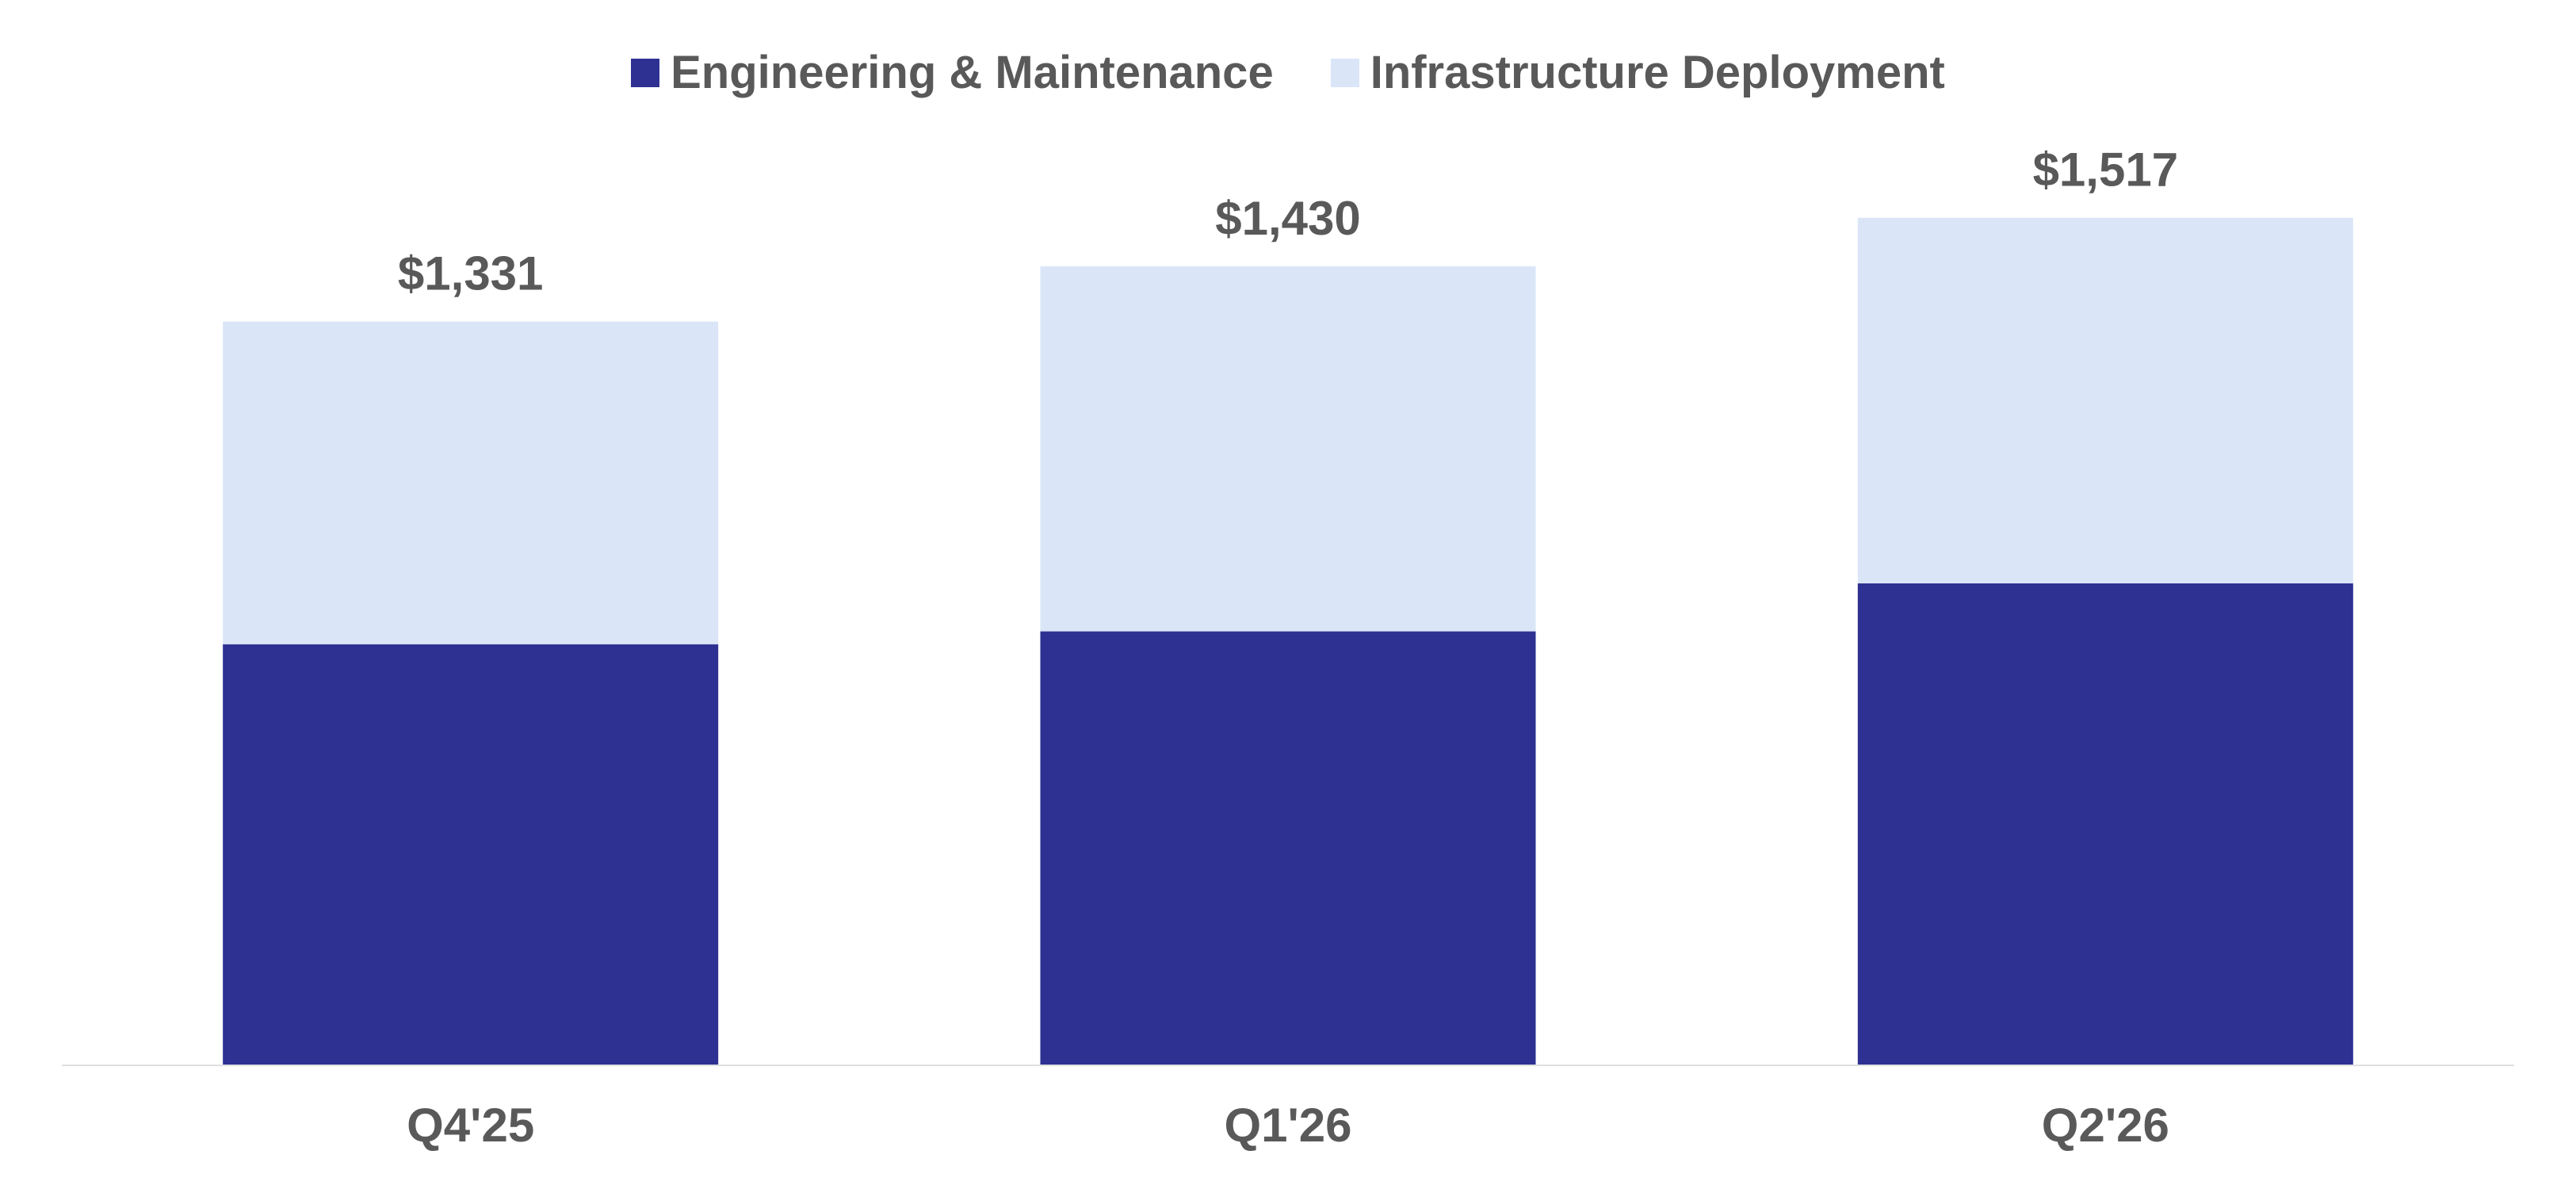 The width and height of the screenshot is (2576, 1189). I want to click on total-label-2: $1,517, so click(2106, 170).